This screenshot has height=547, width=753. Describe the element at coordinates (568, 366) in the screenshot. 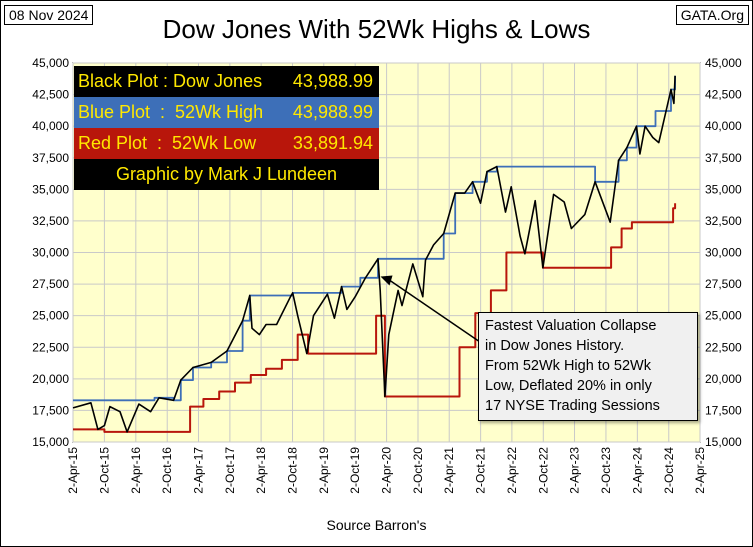

I see `annotation-line: From 52Wk High to 52Wk` at that location.